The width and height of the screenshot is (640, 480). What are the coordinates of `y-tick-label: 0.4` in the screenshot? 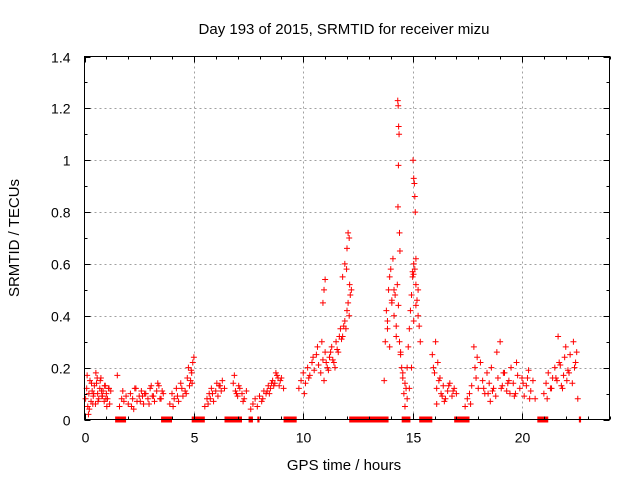 It's located at (61, 317).